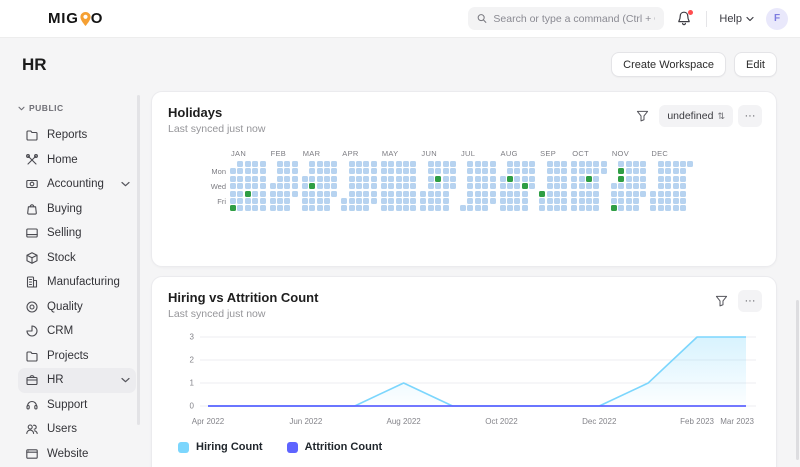 This screenshot has width=800, height=467. Describe the element at coordinates (77, 160) in the screenshot. I see `sidebar-item-home: Home` at that location.